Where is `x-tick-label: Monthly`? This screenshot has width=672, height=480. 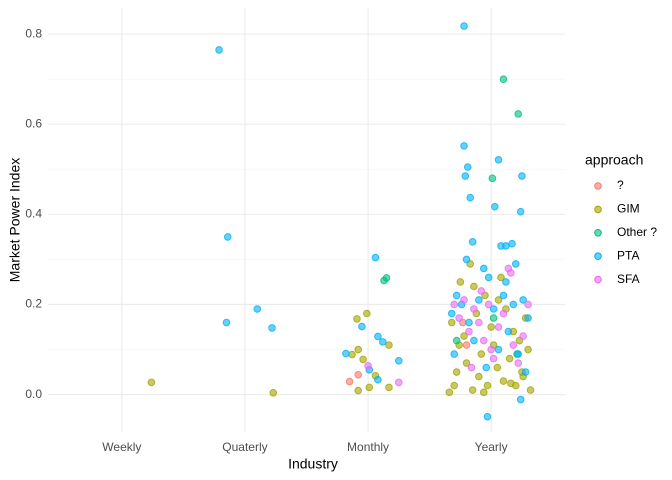 x-tick-label: Monthly is located at coordinates (368, 447).